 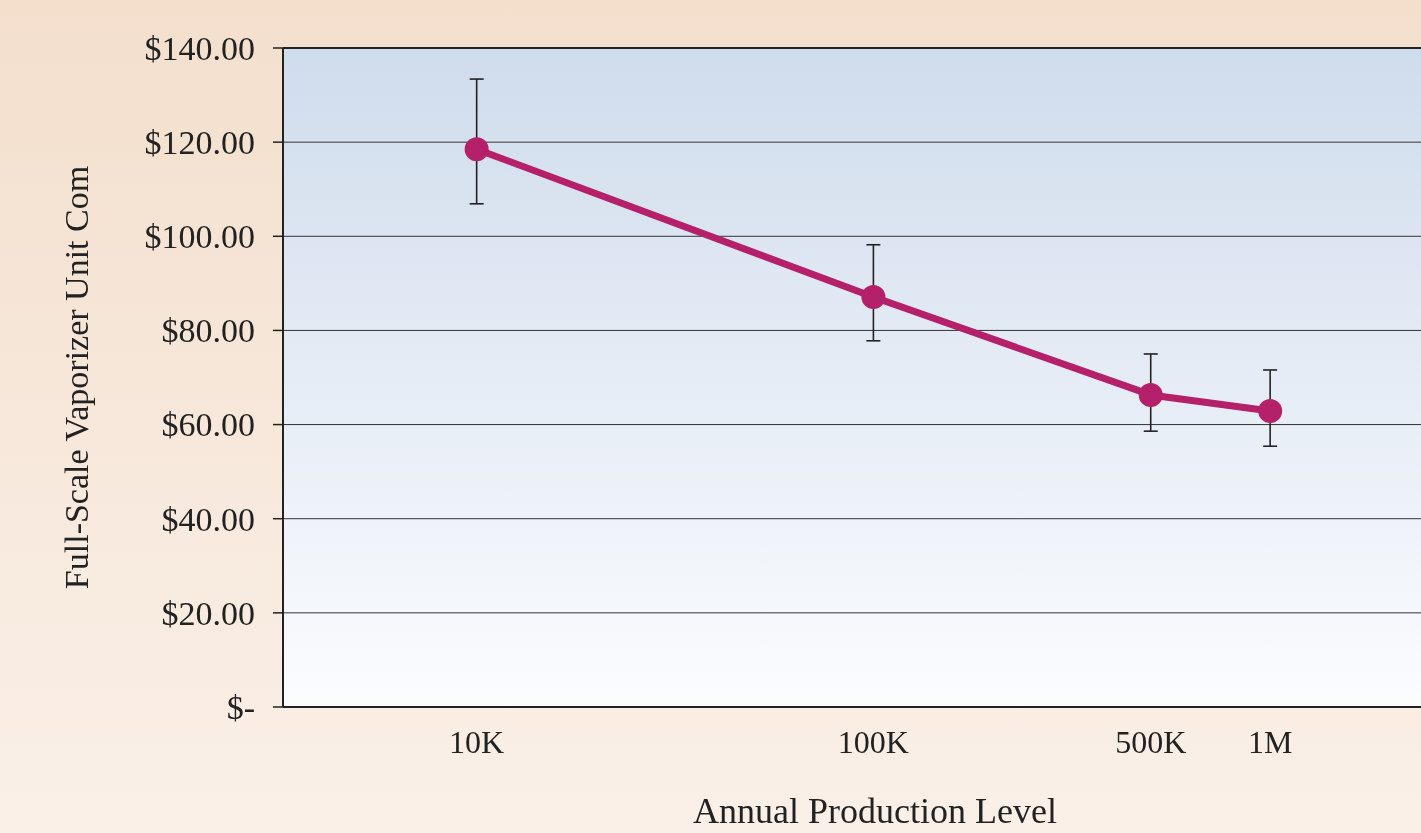 What do you see at coordinates (1270, 742) in the screenshot?
I see `x-tick-label: 1M` at bounding box center [1270, 742].